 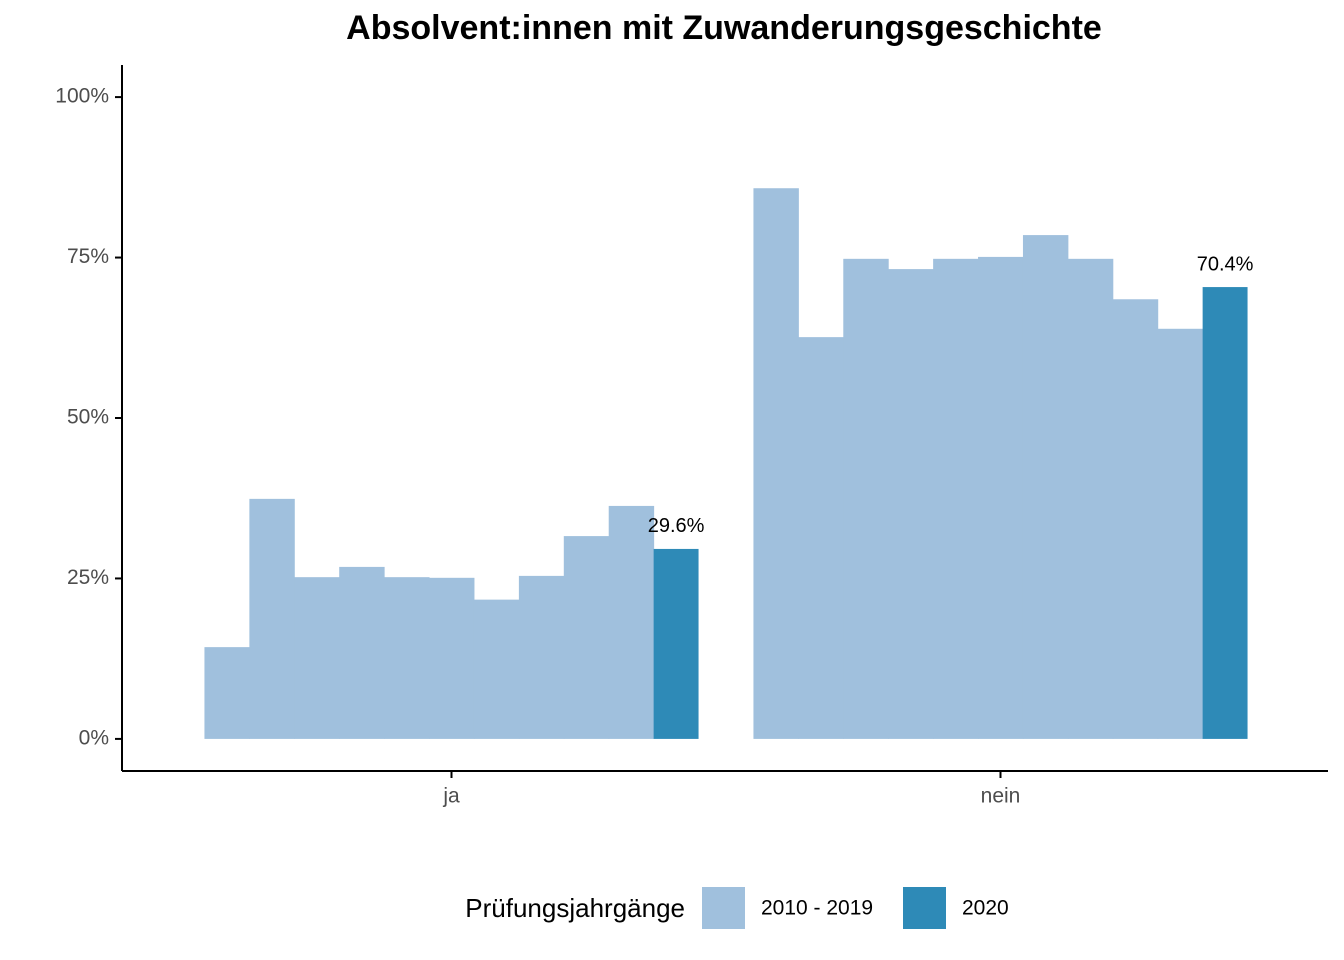 I want to click on y-tick-label: 75%, so click(x=88, y=256).